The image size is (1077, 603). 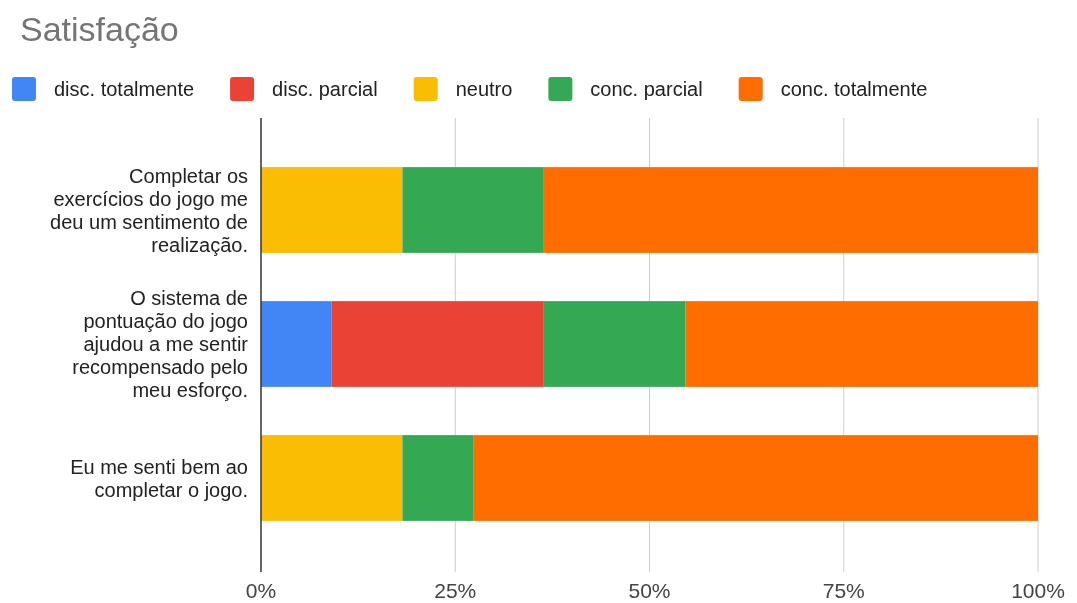 What do you see at coordinates (484, 89) in the screenshot?
I see `legend-label: neutro` at bounding box center [484, 89].